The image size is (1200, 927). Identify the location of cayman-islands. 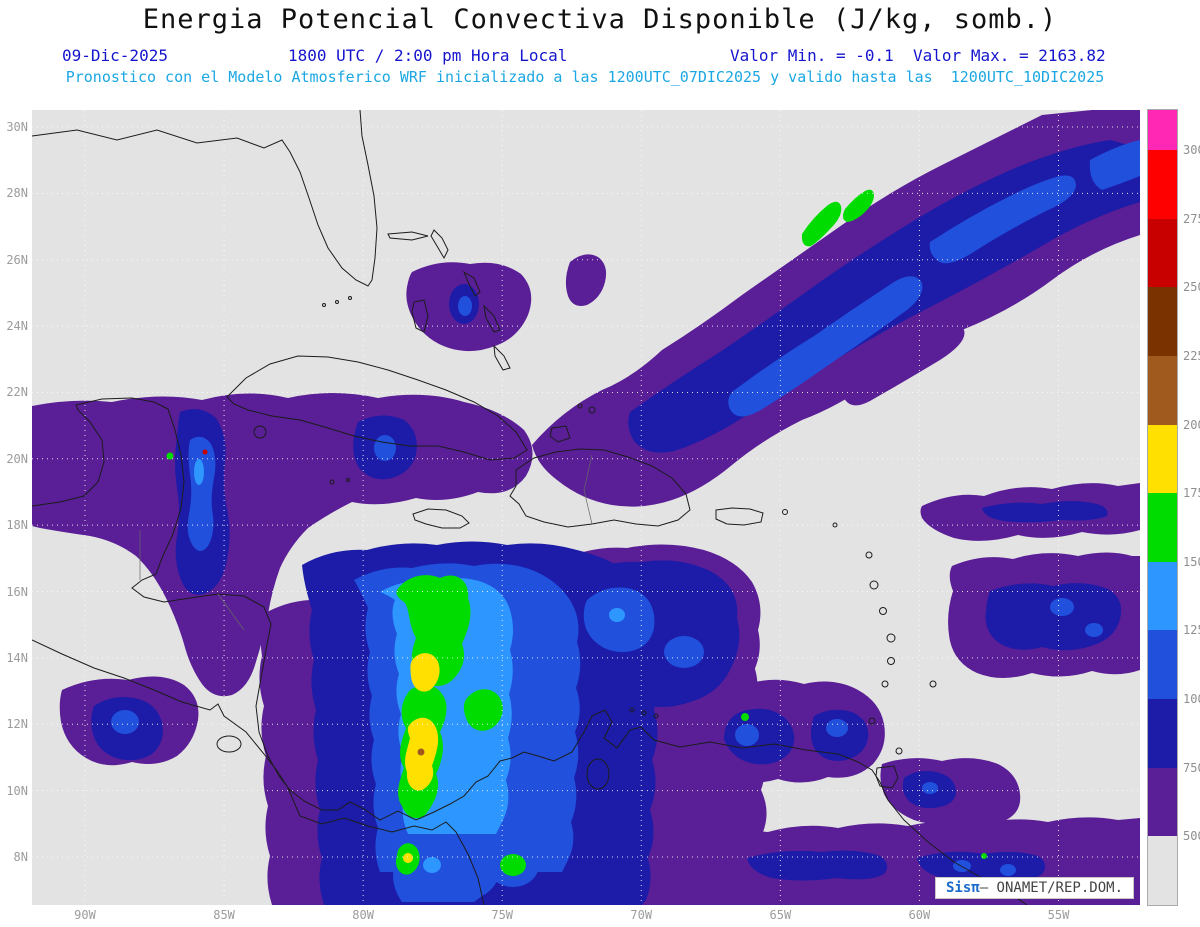
(332, 482).